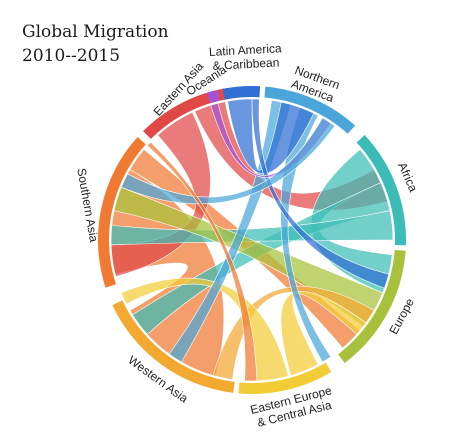  I want to click on region-label-line: Africa, so click(407, 177).